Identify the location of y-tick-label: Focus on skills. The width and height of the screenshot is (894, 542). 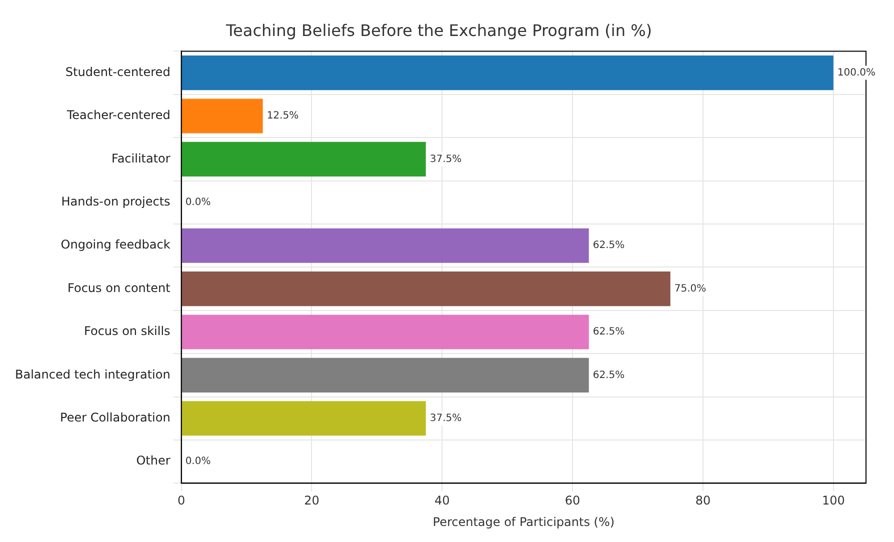
(127, 331).